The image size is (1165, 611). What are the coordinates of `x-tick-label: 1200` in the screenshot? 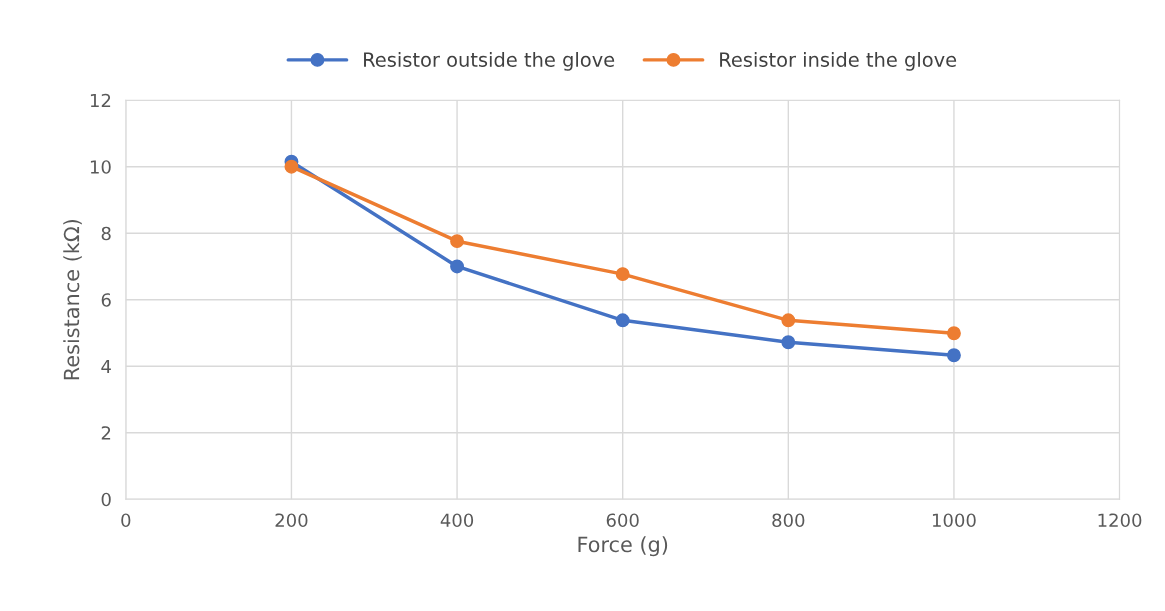 It's located at (1120, 520).